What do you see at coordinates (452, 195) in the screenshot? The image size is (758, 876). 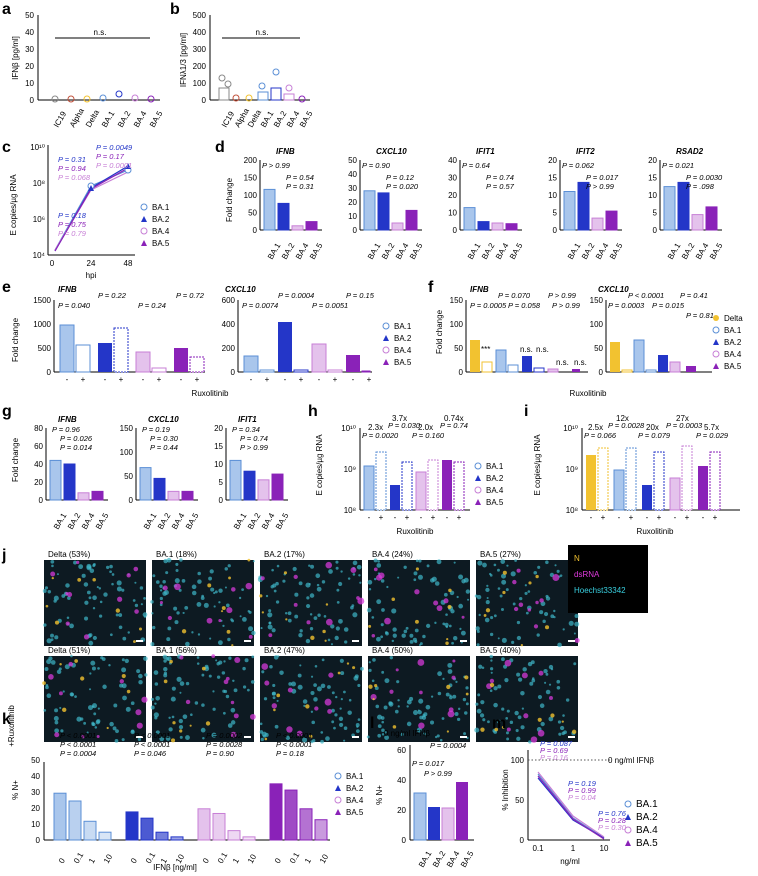 I see `panel-d-ytick-2-2: 20` at bounding box center [452, 195].